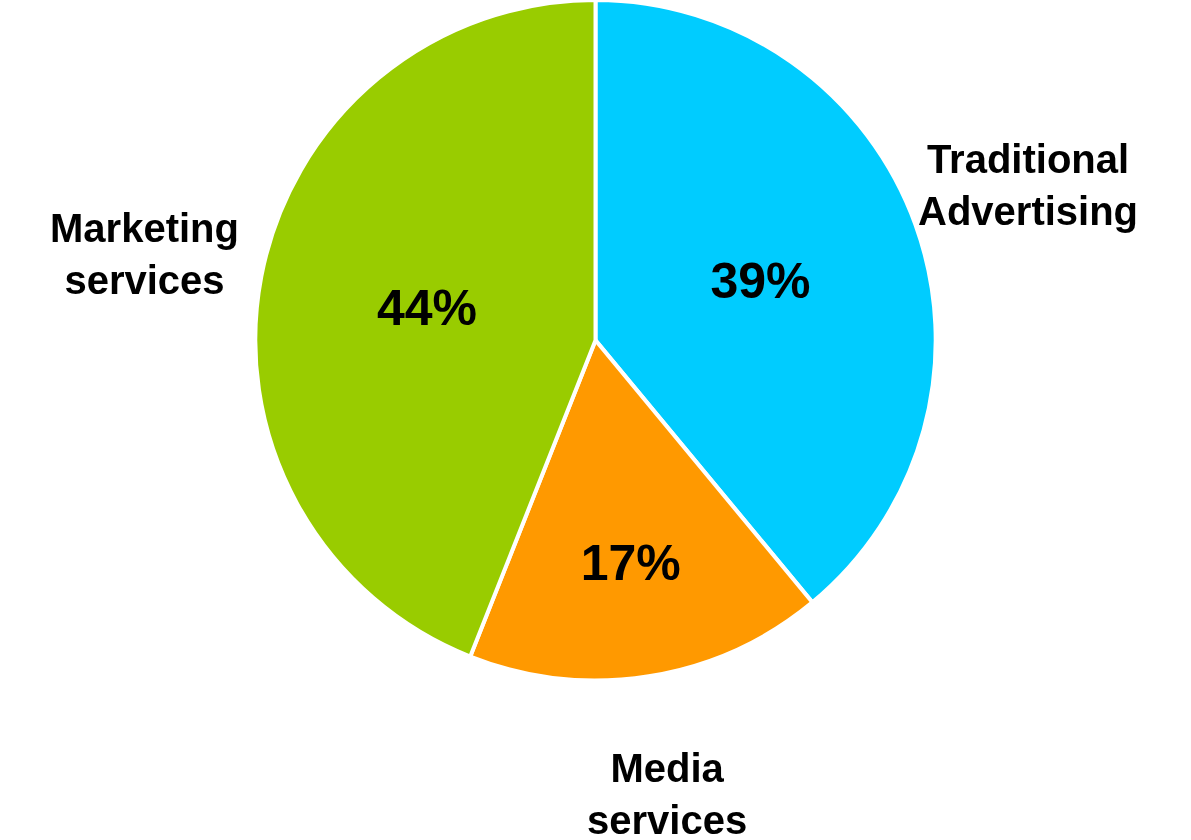  I want to click on slice-label: Marketing services, so click(144, 254).